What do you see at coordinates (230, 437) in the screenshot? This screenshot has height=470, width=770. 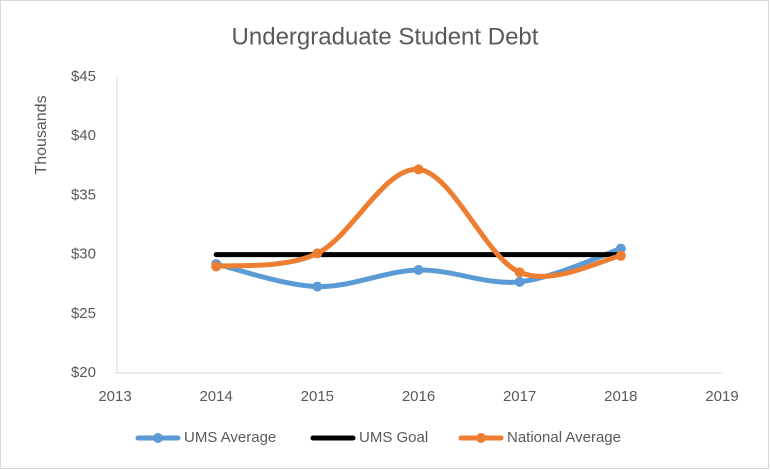 I see `legend-label: UMS Average` at bounding box center [230, 437].